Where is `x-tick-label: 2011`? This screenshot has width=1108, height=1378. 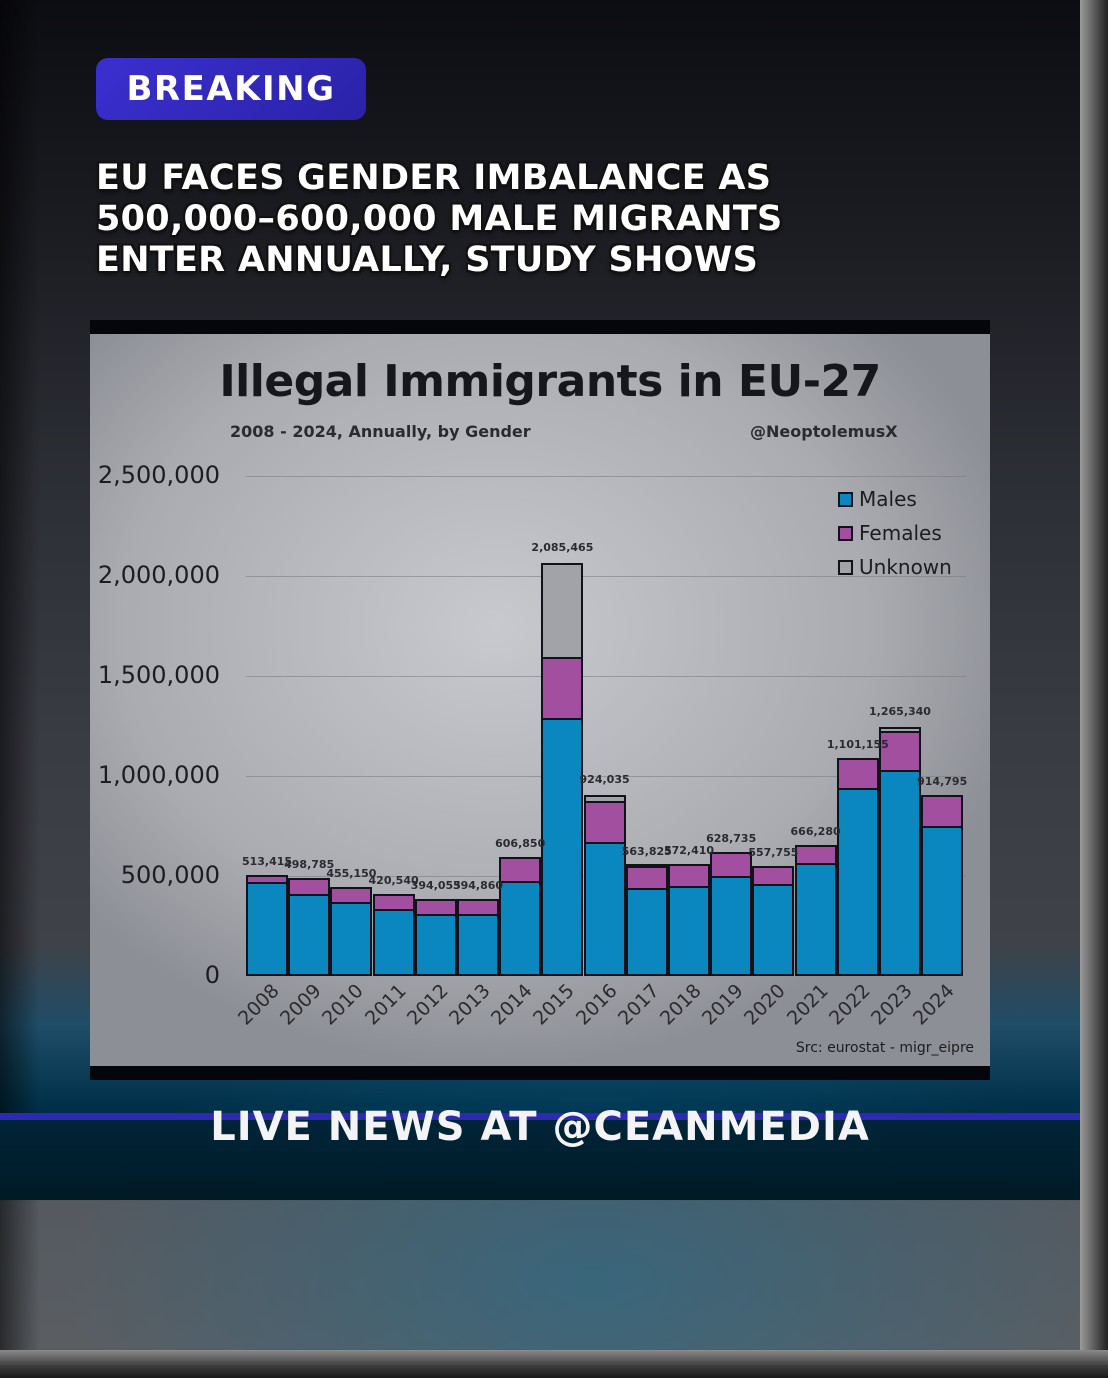
x-tick-label: 2011 is located at coordinates (385, 1004).